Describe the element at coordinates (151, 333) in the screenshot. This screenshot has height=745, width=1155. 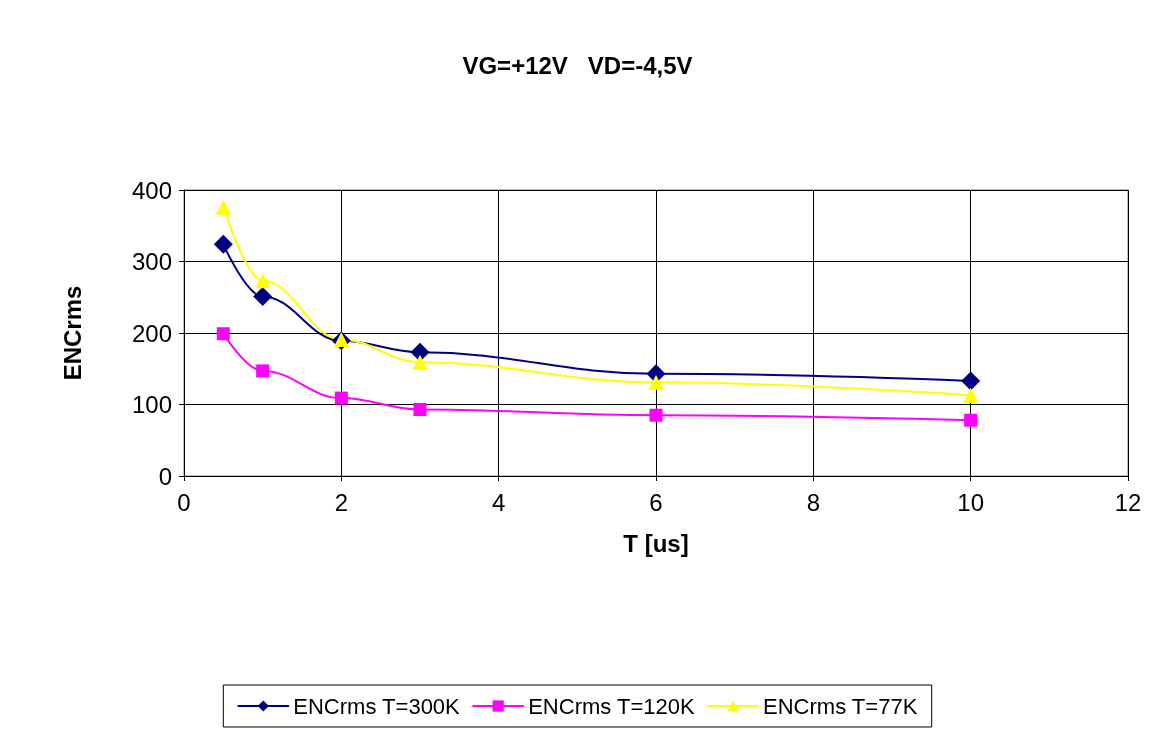
I see `y-tick-label: 200` at that location.